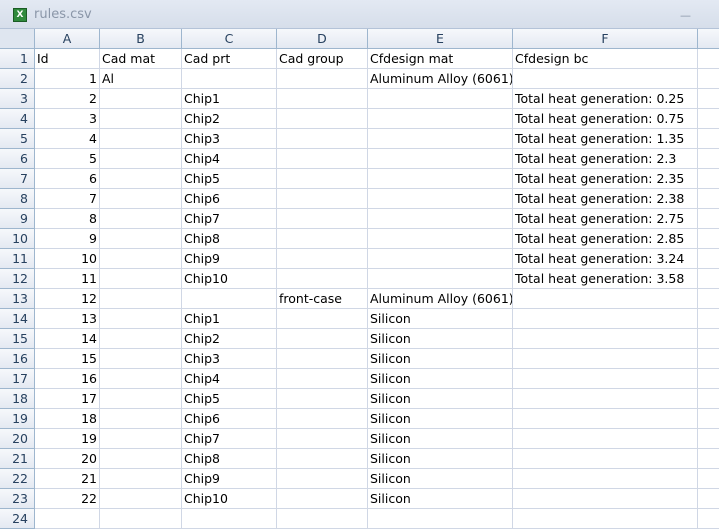 This screenshot has height=529, width=719. What do you see at coordinates (17, 359) in the screenshot?
I see `row-header: 16` at bounding box center [17, 359].